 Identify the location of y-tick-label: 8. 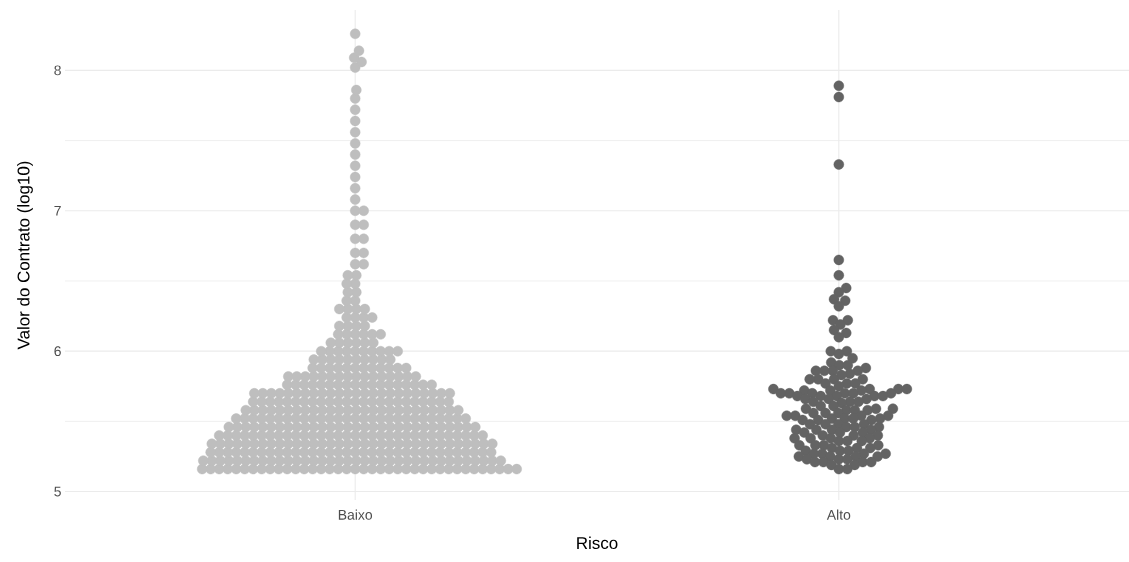
(57, 70).